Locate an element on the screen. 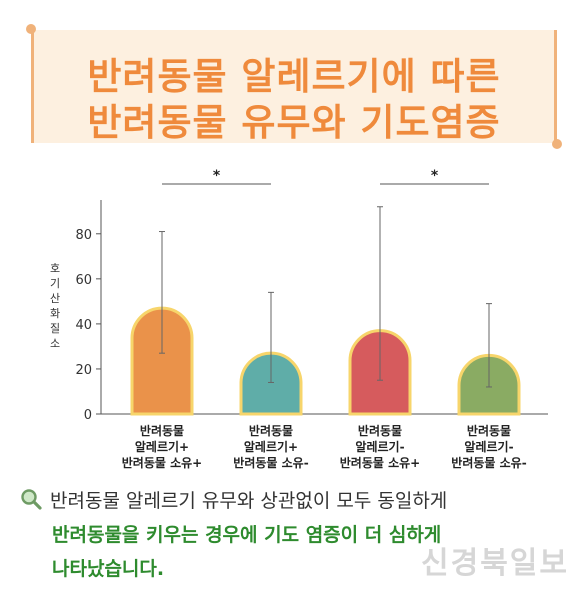  y-tick-label: 20 is located at coordinates (83, 370).